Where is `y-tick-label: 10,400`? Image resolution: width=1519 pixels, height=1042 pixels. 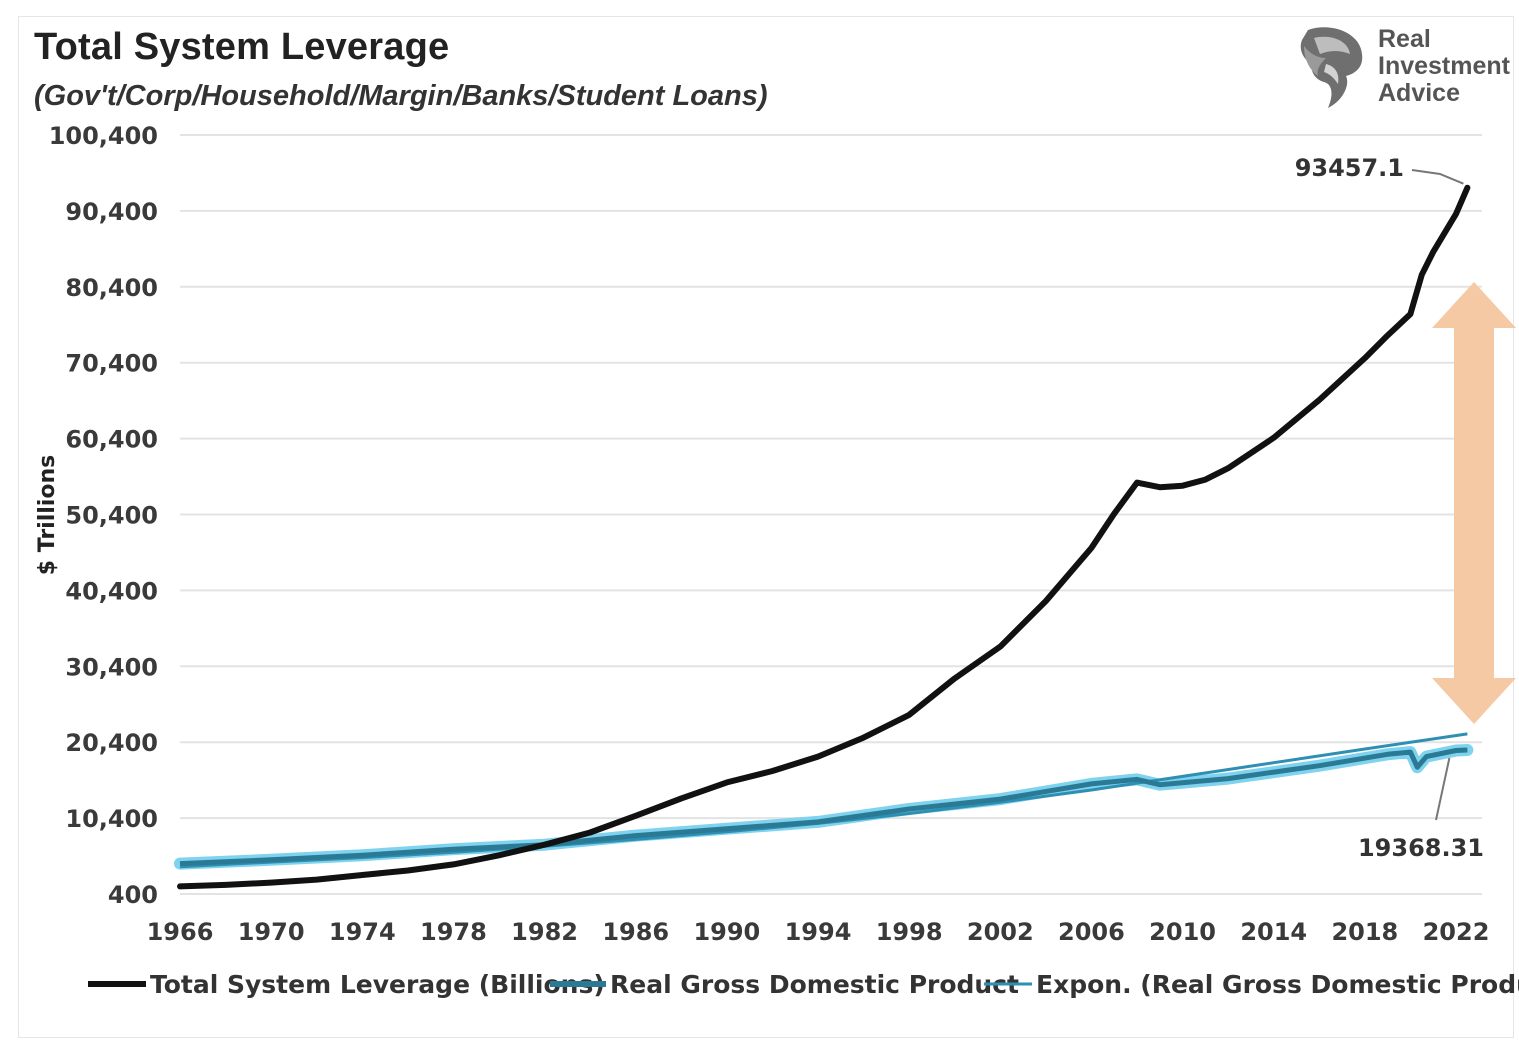 y-tick-label: 10,400 is located at coordinates (111, 819).